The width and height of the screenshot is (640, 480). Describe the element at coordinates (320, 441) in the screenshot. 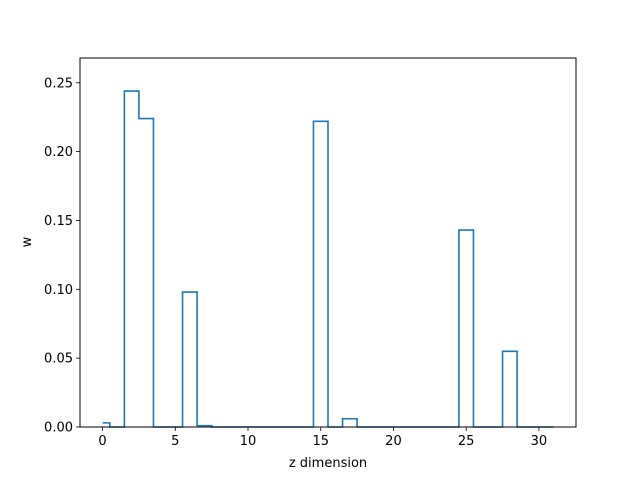

I see `x-tick-label: 15` at that location.